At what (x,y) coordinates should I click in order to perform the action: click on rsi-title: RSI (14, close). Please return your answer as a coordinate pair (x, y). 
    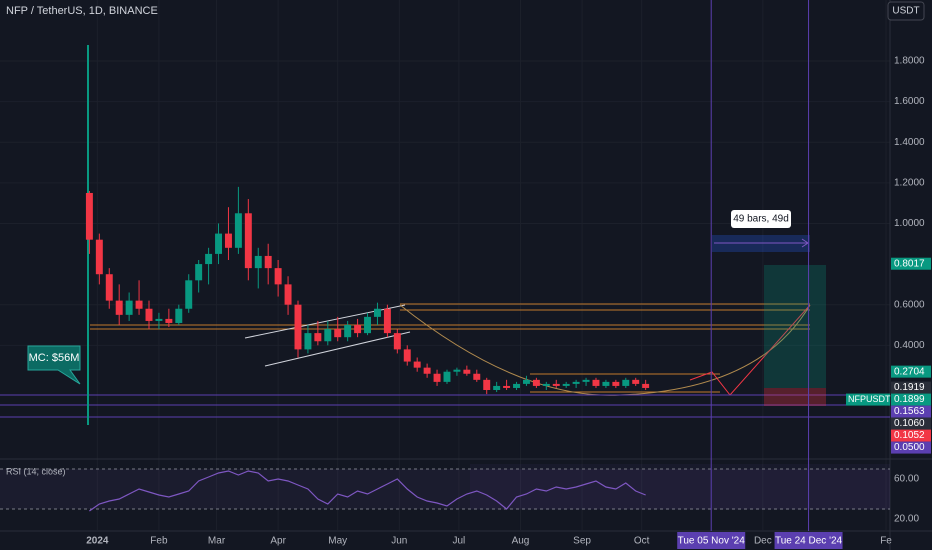
    Looking at the image, I should click on (36, 471).